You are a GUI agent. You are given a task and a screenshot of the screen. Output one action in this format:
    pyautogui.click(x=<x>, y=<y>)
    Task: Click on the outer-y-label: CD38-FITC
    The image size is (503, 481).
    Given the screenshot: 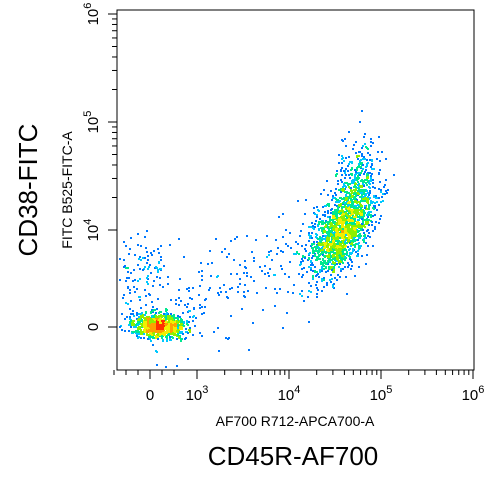 What is the action you would take?
    pyautogui.click(x=28, y=190)
    